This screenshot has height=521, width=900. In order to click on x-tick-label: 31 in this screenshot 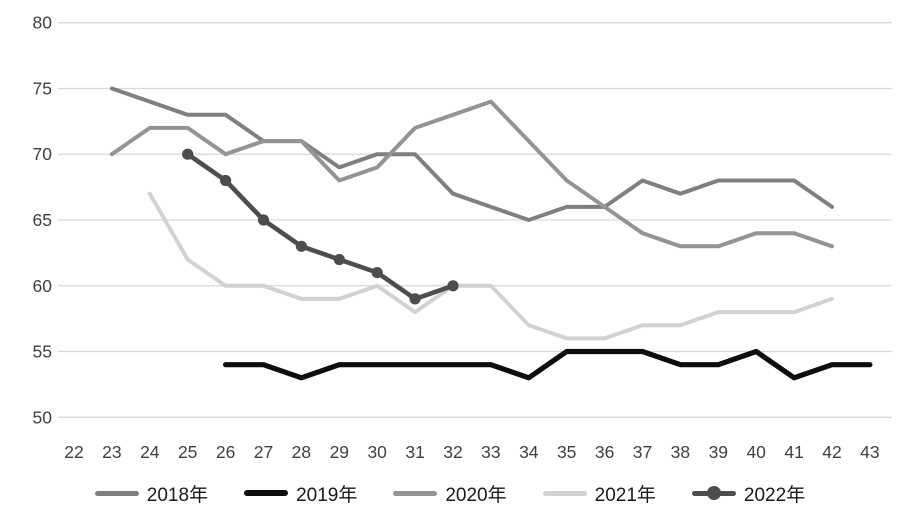, I will do `click(414, 452)`.